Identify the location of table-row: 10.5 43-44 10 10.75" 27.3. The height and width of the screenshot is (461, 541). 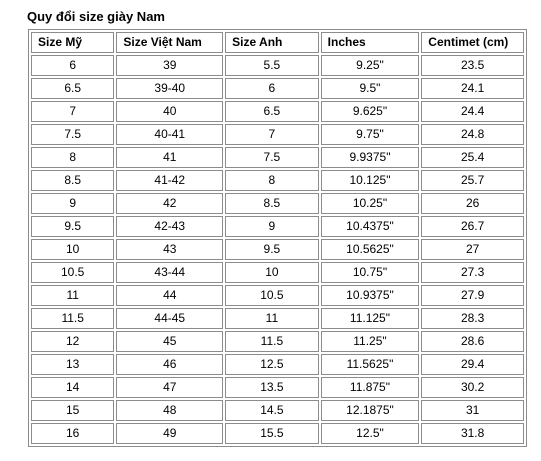
(277, 272).